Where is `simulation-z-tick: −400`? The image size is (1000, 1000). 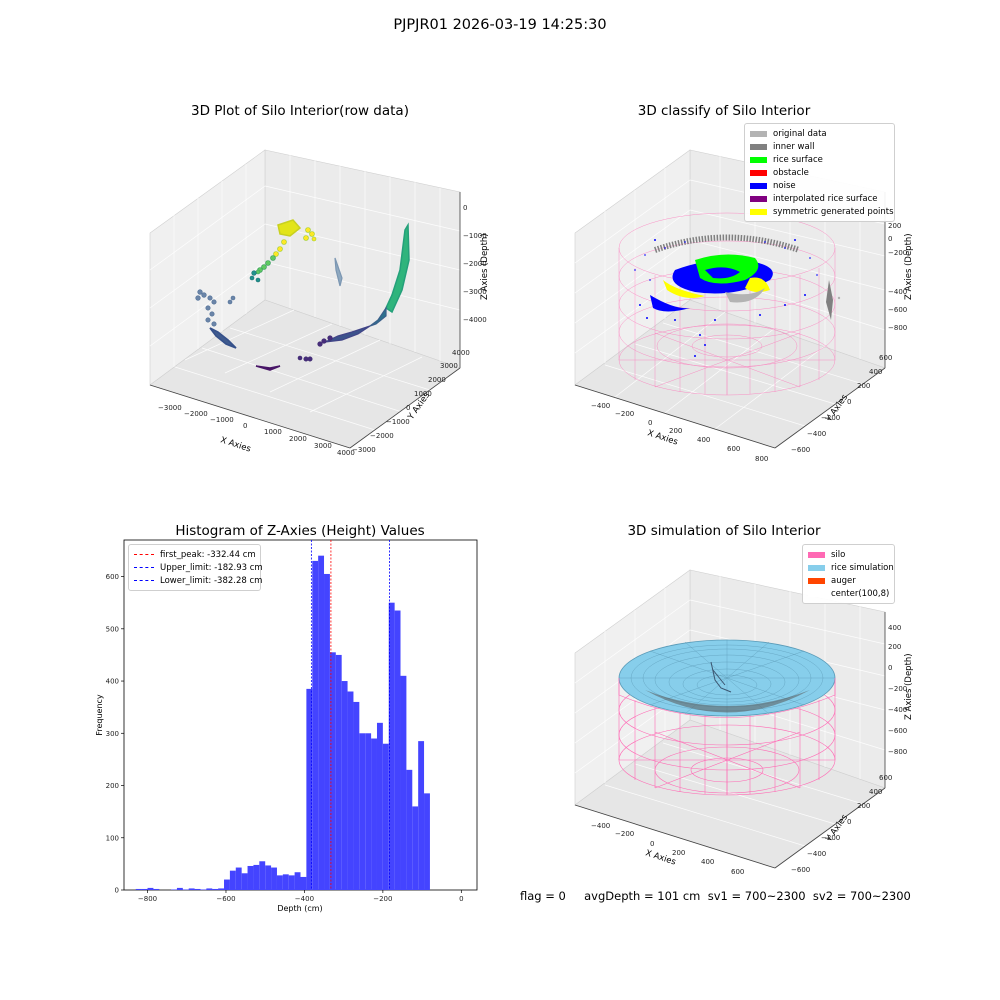 simulation-z-tick: −400 is located at coordinates (897, 710).